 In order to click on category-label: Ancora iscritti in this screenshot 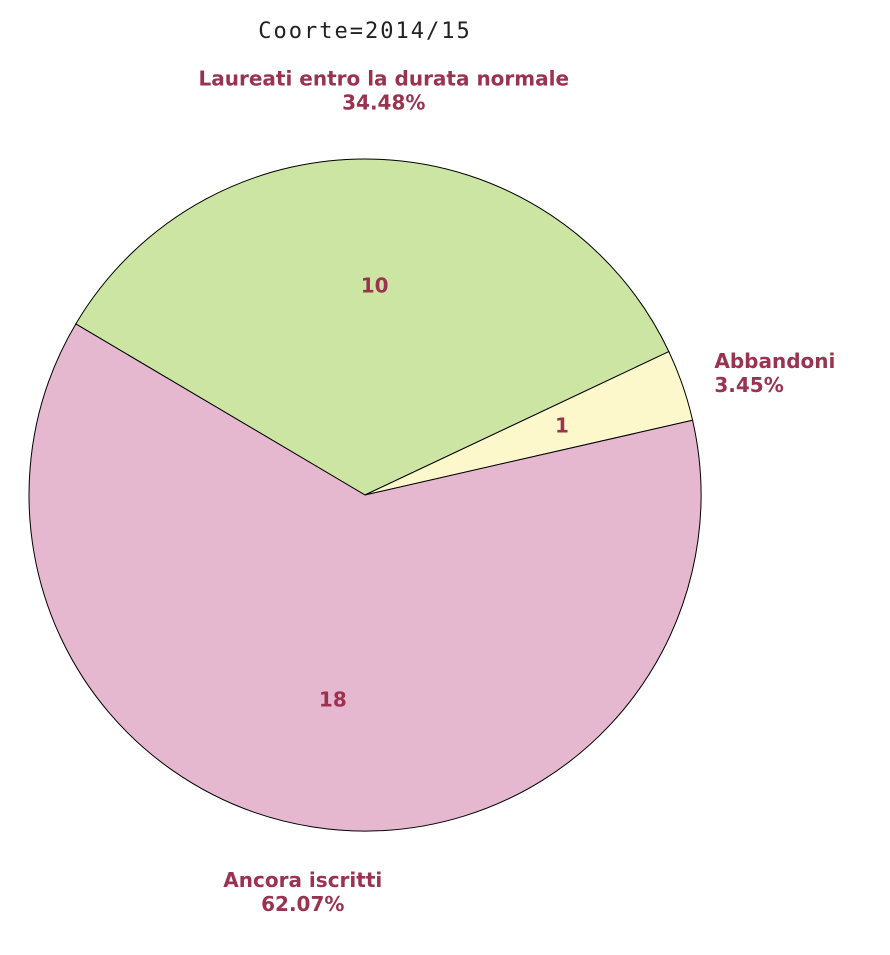, I will do `click(302, 880)`.